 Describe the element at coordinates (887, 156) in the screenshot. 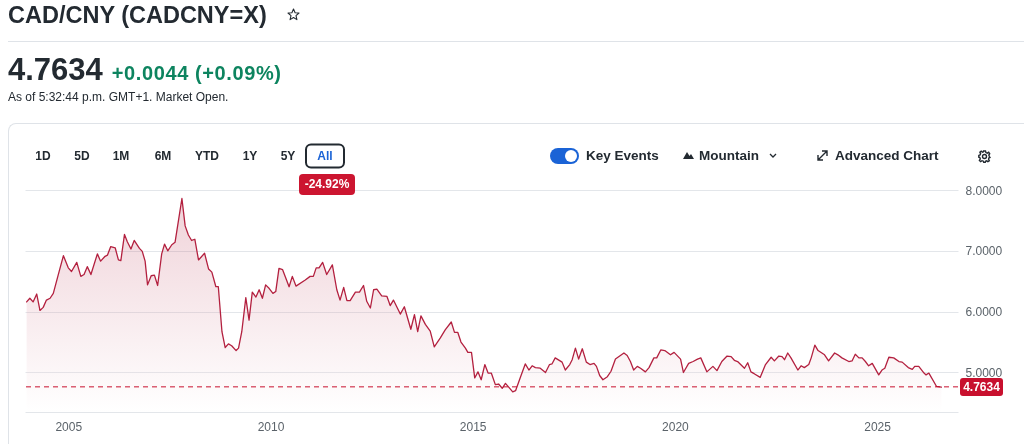

I see `text: Advanced Chart` at that location.